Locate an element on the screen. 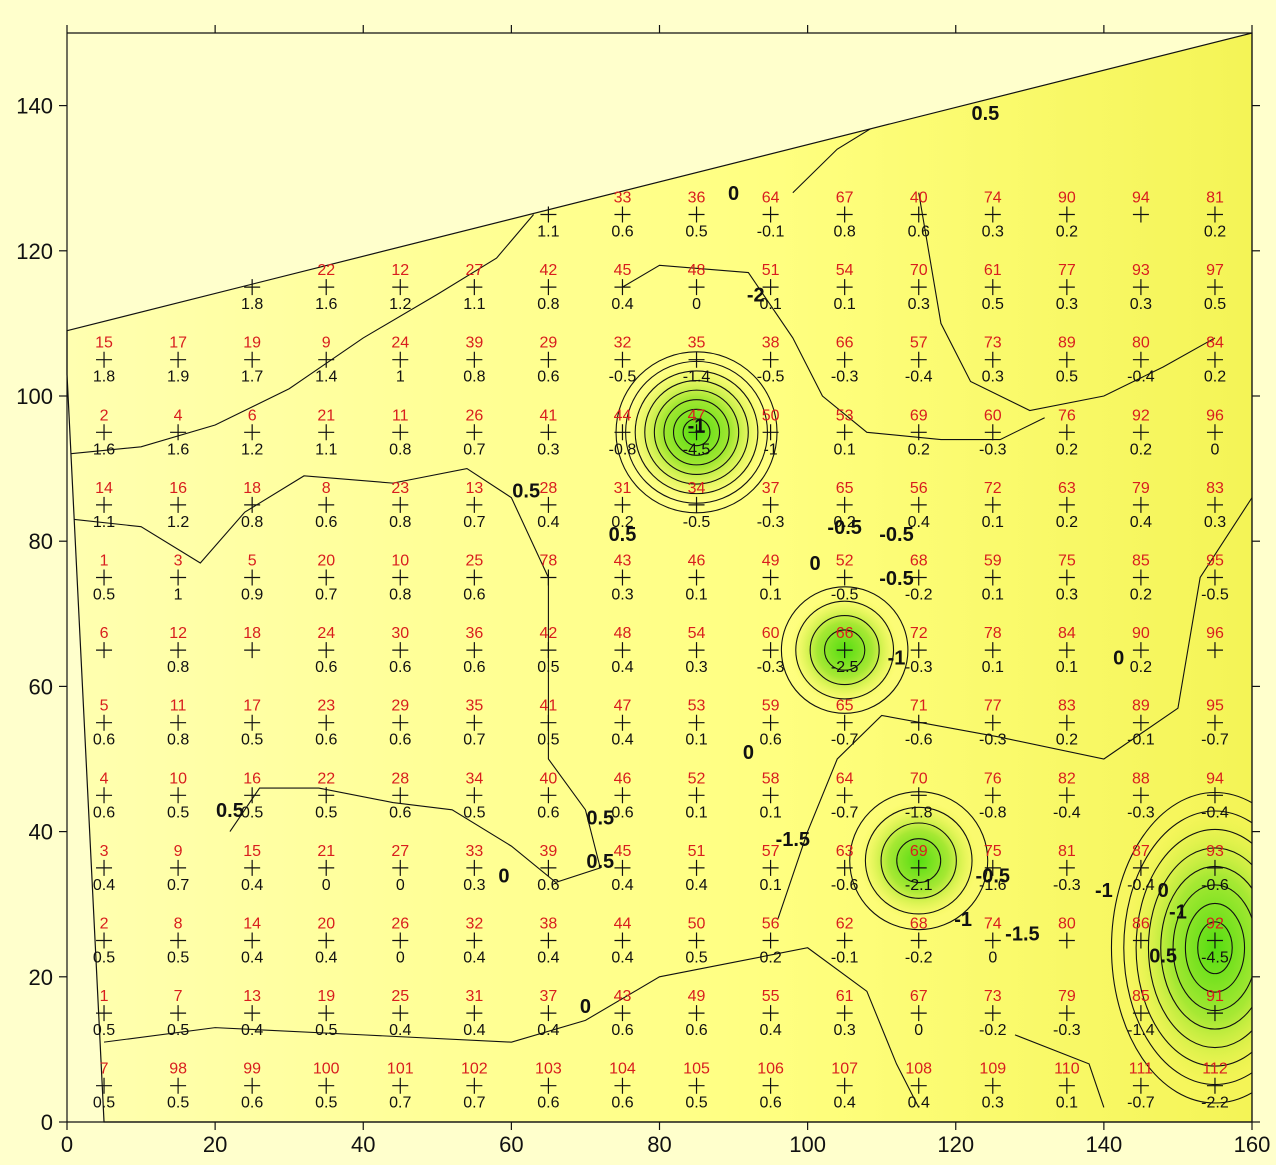 The height and width of the screenshot is (1165, 1276). sample-id: 21 is located at coordinates (326, 415).